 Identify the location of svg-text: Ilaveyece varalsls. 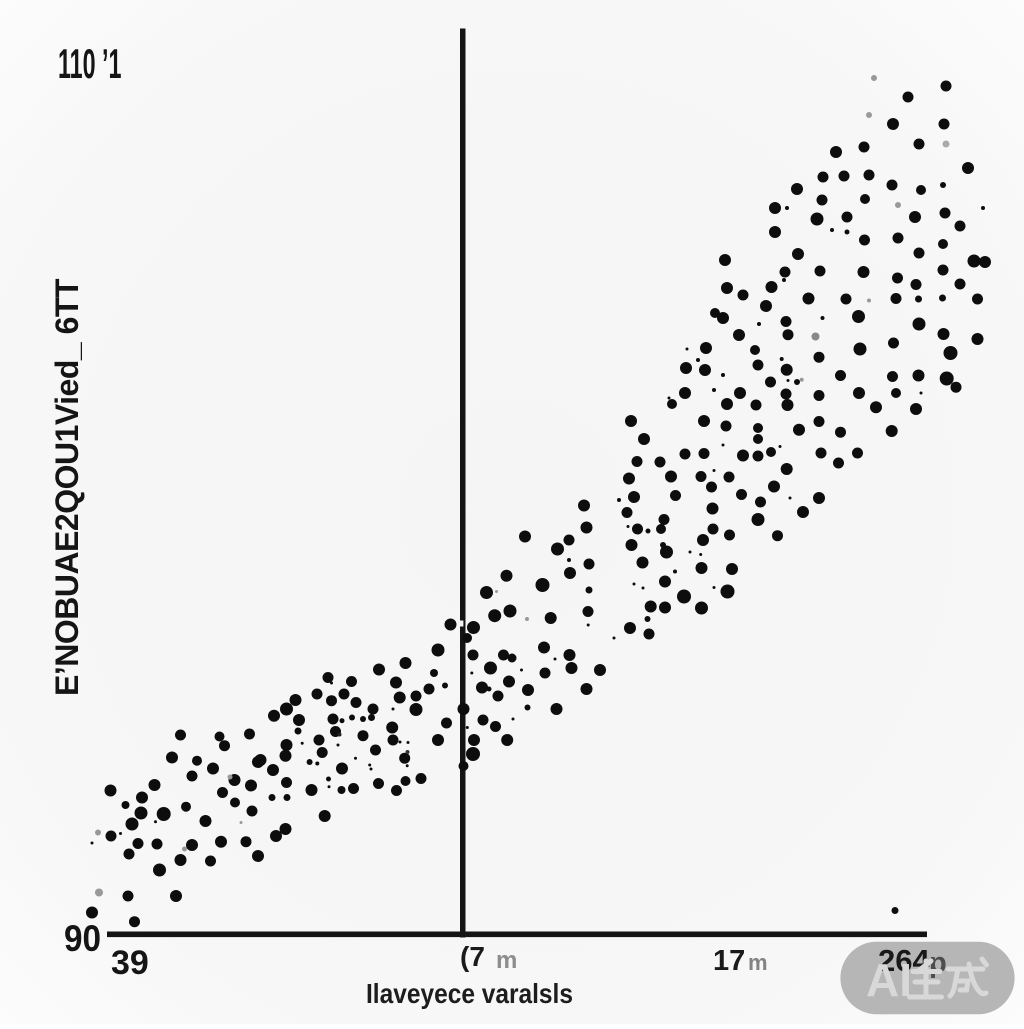
(469, 993).